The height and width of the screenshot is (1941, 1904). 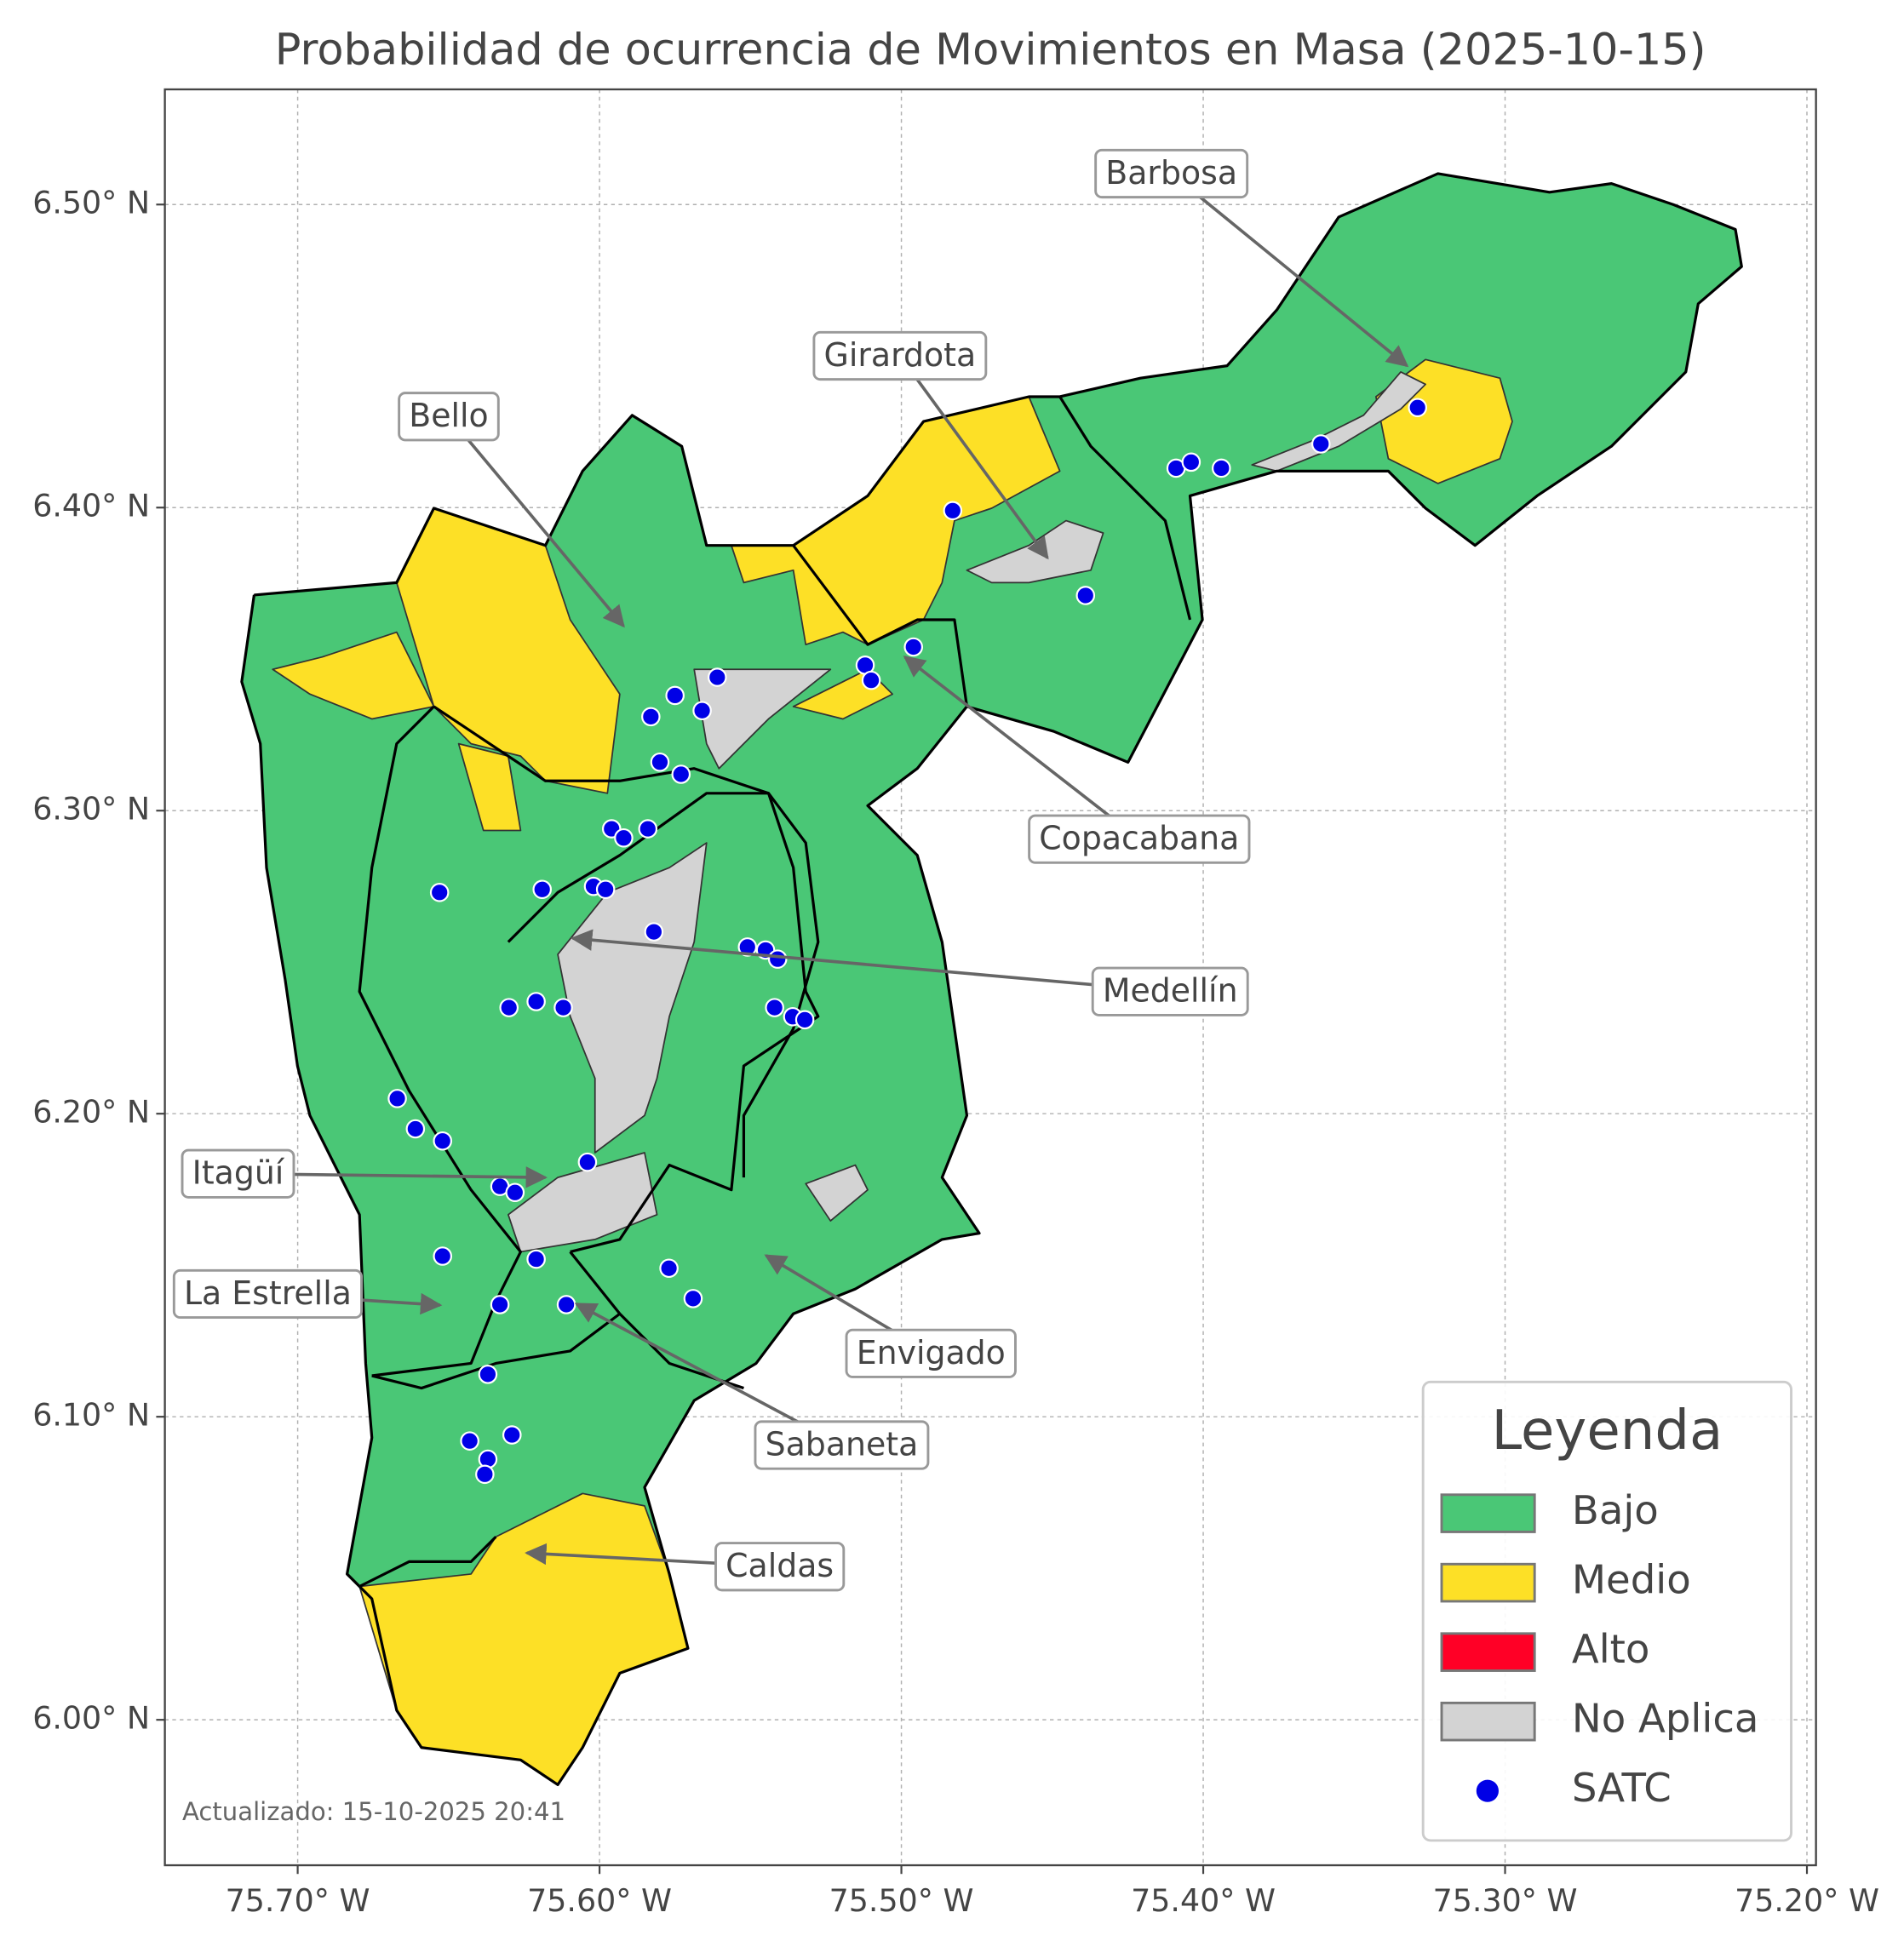 I want to click on annotation: Girardota, so click(x=900, y=355).